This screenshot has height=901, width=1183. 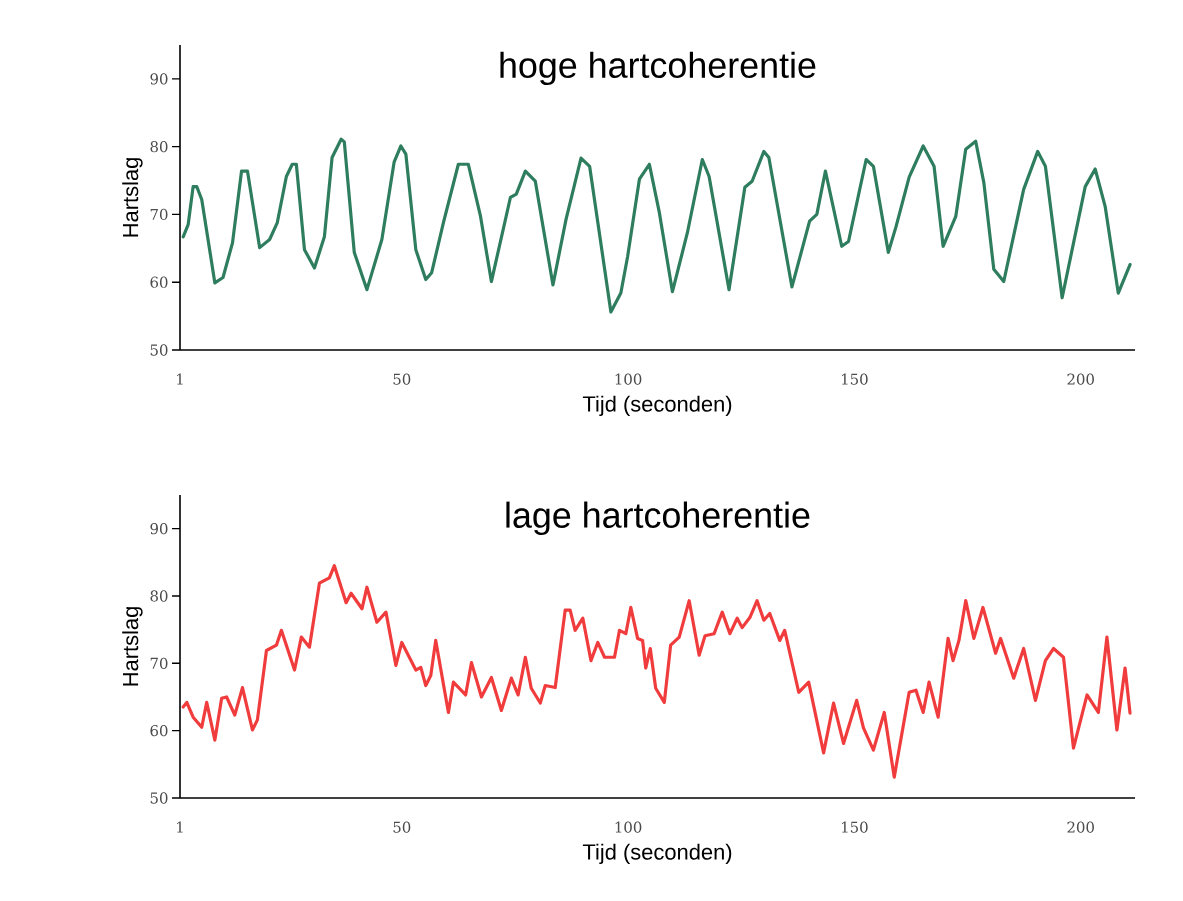 I want to click on chart-title: lage hartcoherentie, so click(x=658, y=518).